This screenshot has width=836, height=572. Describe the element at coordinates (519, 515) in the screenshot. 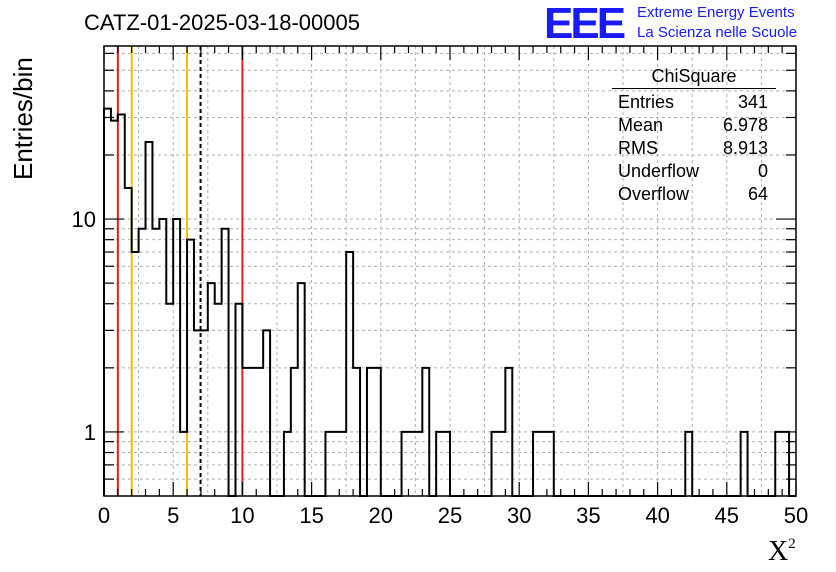

I see `x-tick-label: 30` at that location.